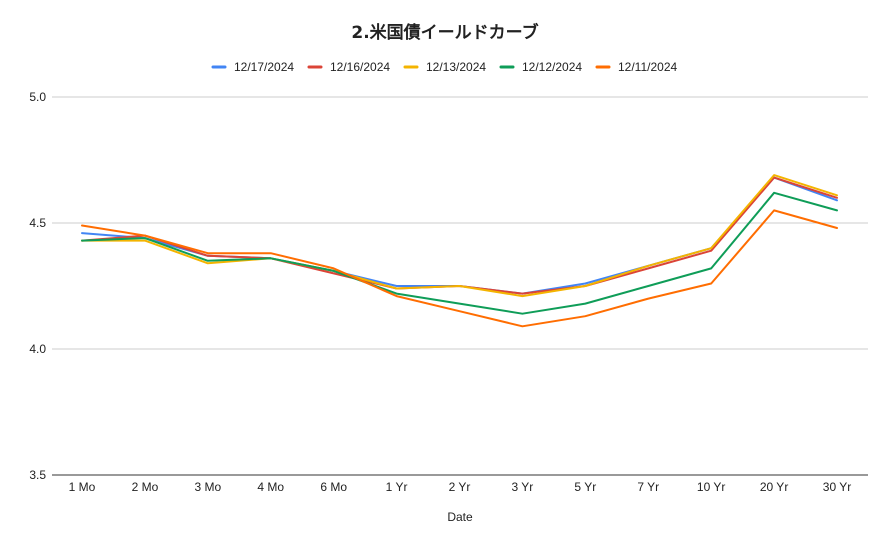  I want to click on x-axis-title: Date, so click(460, 517).